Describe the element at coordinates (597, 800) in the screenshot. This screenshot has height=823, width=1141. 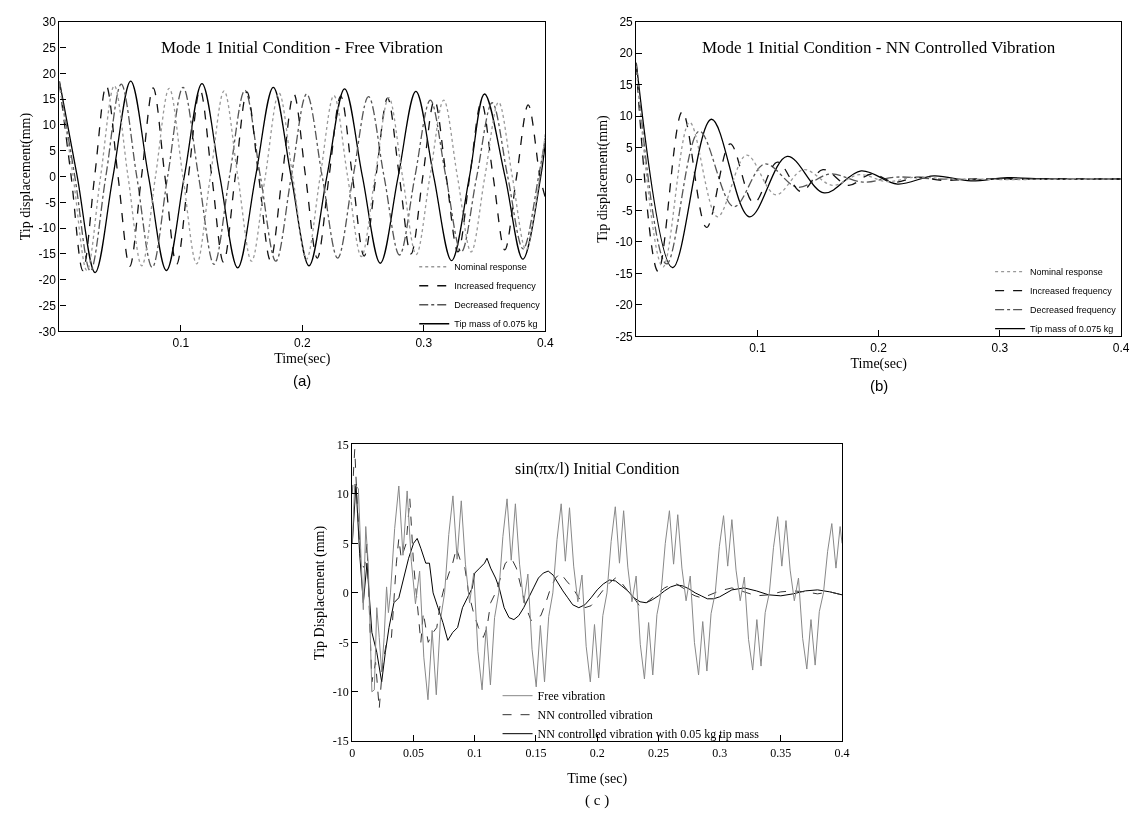
I see `text: ( c )` at that location.